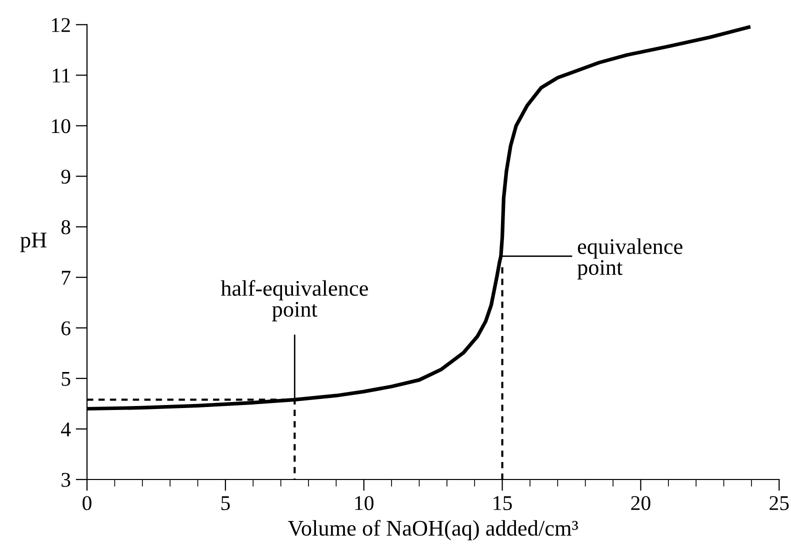  What do you see at coordinates (65, 227) in the screenshot?
I see `y-tick-label: 8` at bounding box center [65, 227].